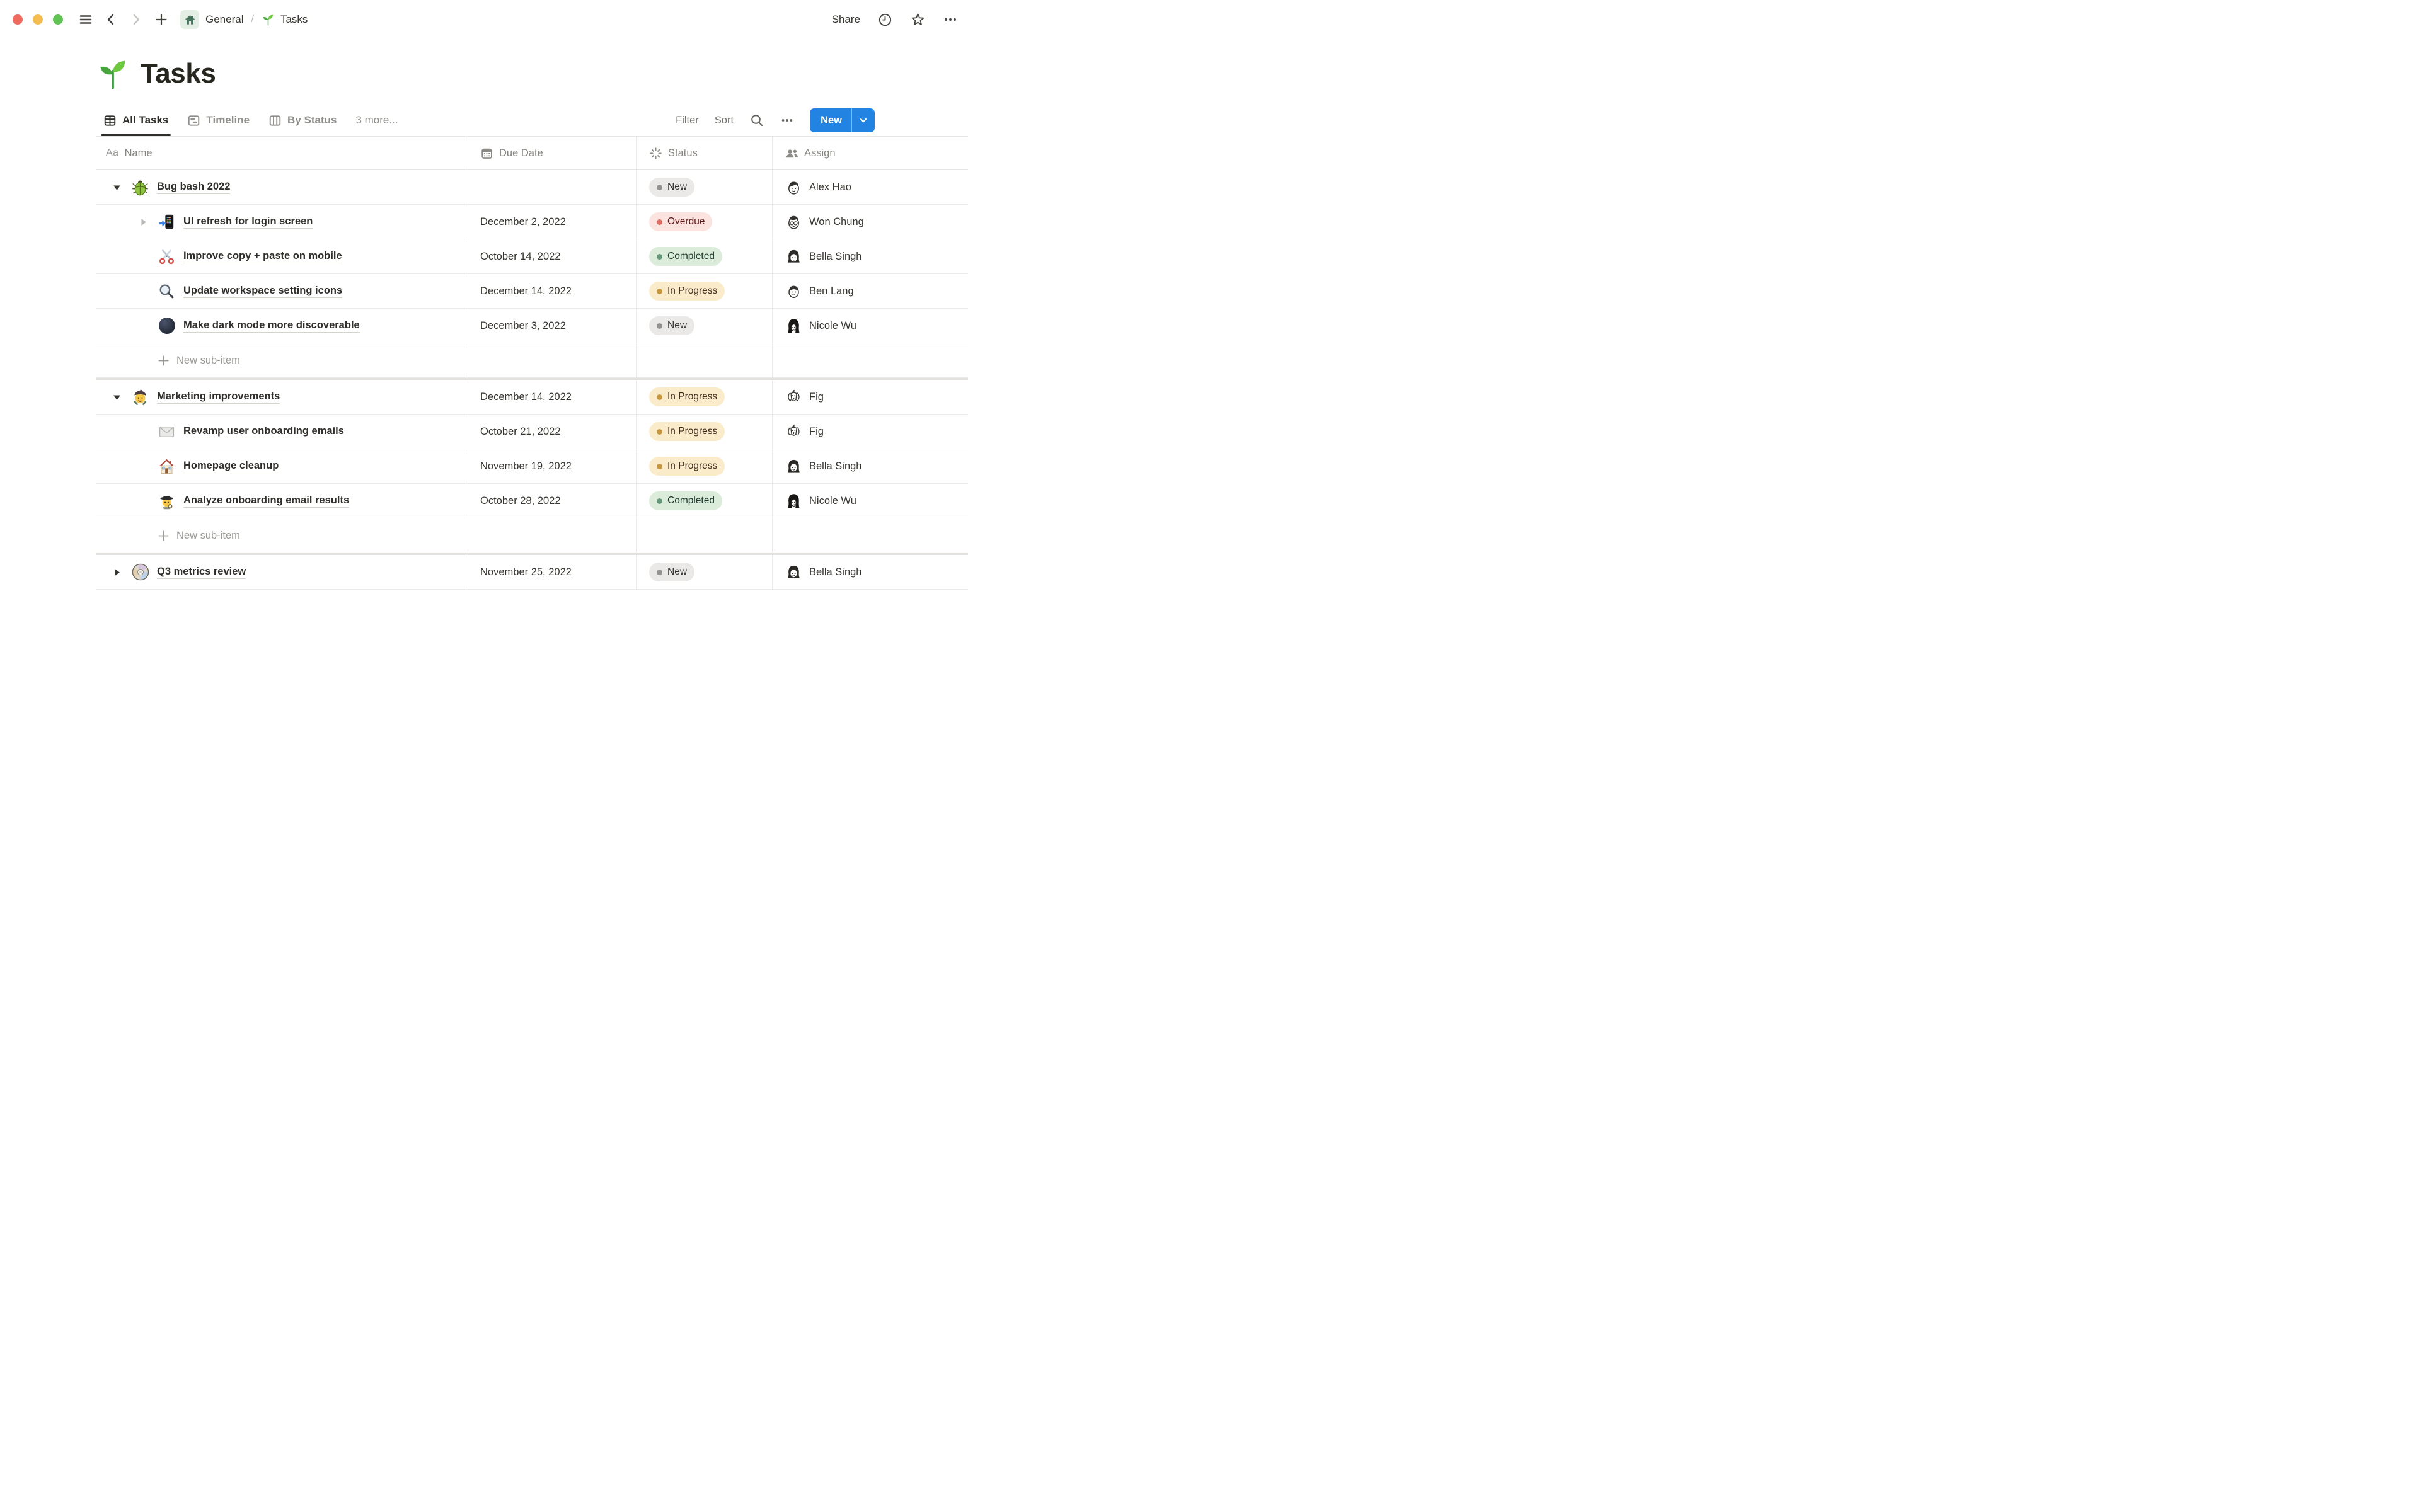  Describe the element at coordinates (231, 466) in the screenshot. I see `task-title-link: Homepage cleanup` at that location.